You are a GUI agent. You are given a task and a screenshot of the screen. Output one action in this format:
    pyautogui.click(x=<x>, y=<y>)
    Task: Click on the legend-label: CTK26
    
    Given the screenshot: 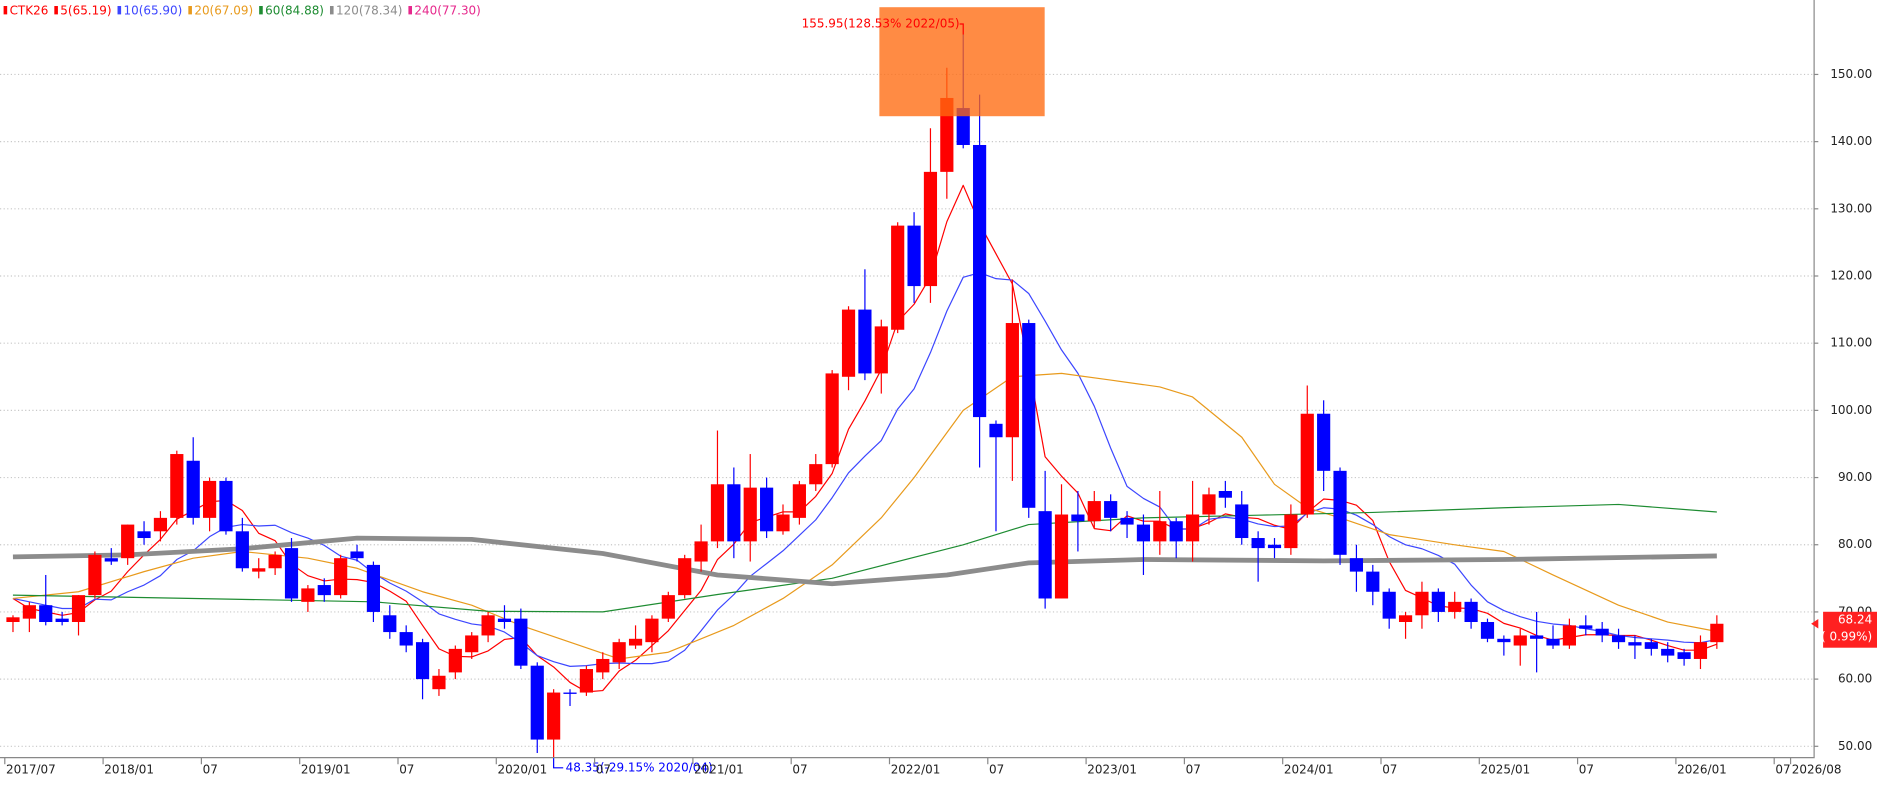 What is the action you would take?
    pyautogui.click(x=29, y=10)
    